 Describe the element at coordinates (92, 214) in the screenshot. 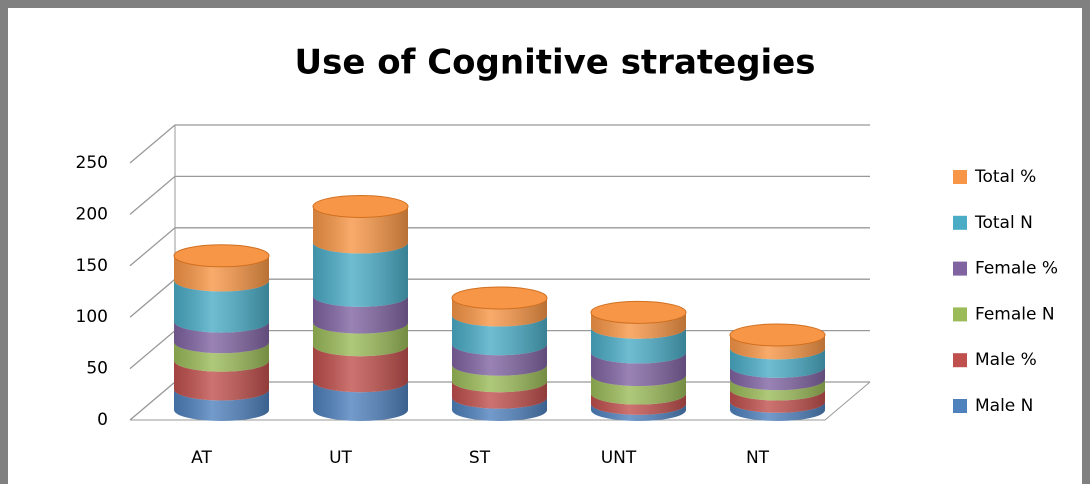

I see `y-tick-label: 200` at that location.